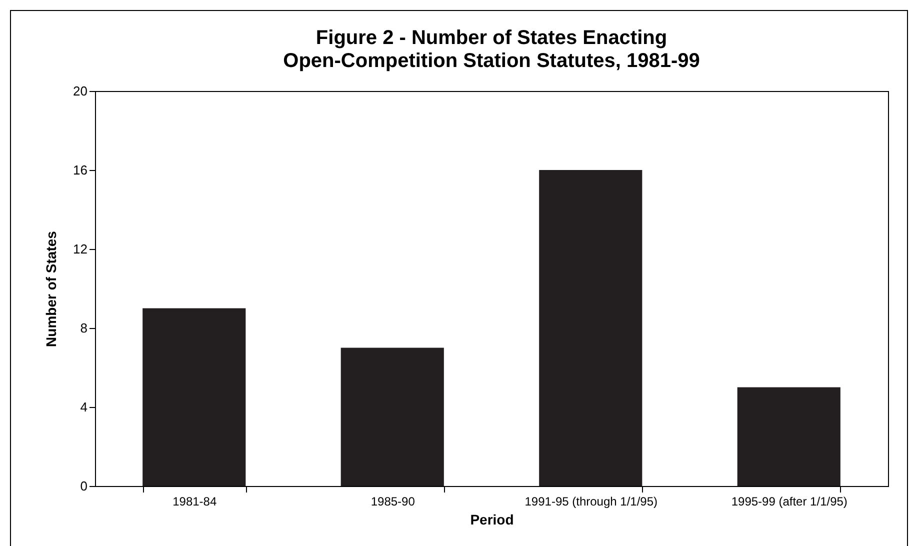  I want to click on y-tick-label: 8, so click(84, 328).